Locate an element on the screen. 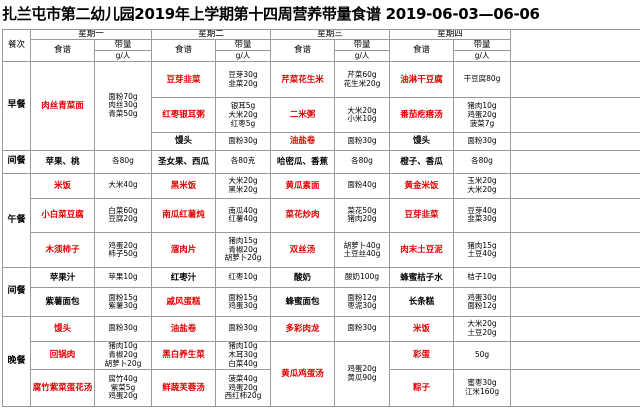 This screenshot has width=640, height=409. dish-cell: 红枣银耳粥 is located at coordinates (184, 115).